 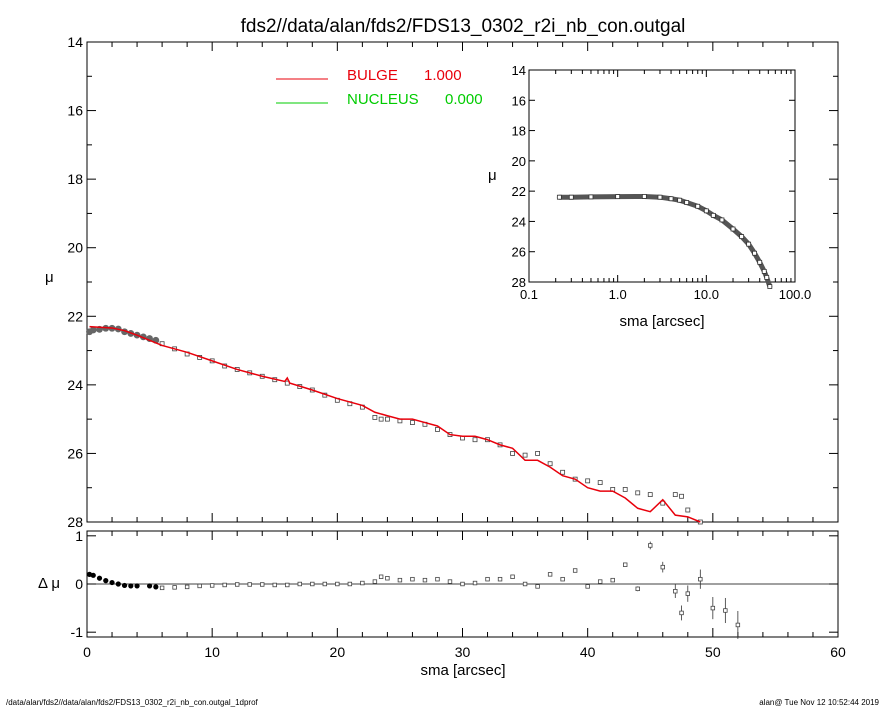 What do you see at coordinates (519, 252) in the screenshot?
I see `inset-y-tick-label: 26` at bounding box center [519, 252].